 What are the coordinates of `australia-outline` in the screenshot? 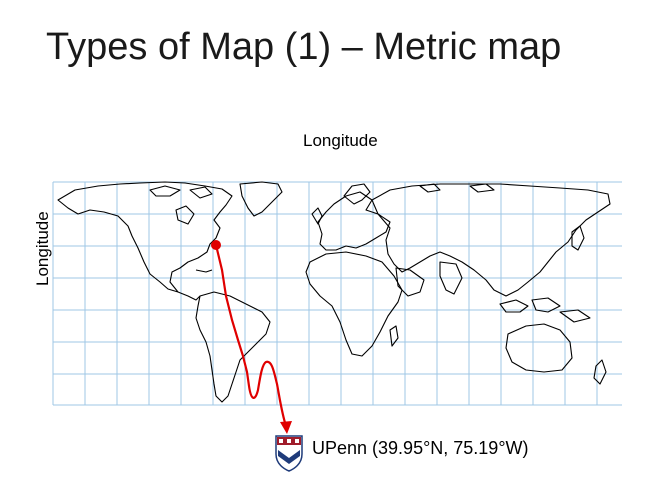 It's located at (539, 348).